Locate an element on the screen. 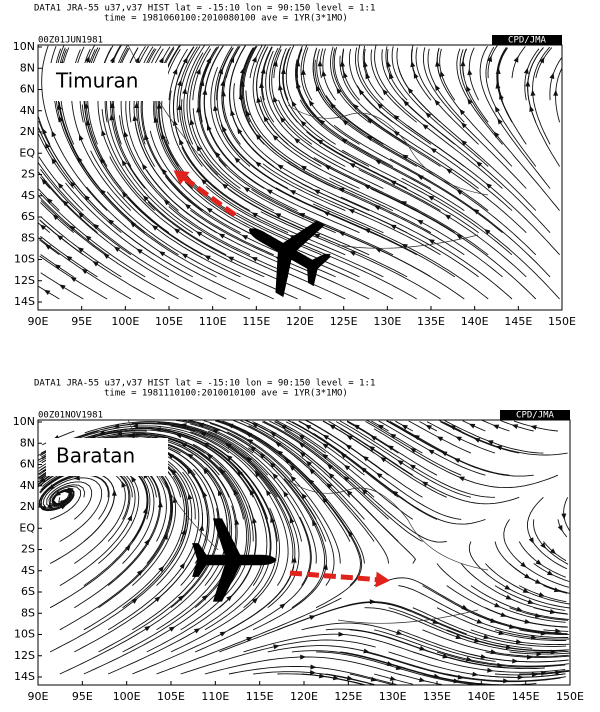 The width and height of the screenshot is (600, 712). x-tick-label: 110E is located at coordinates (215, 696).